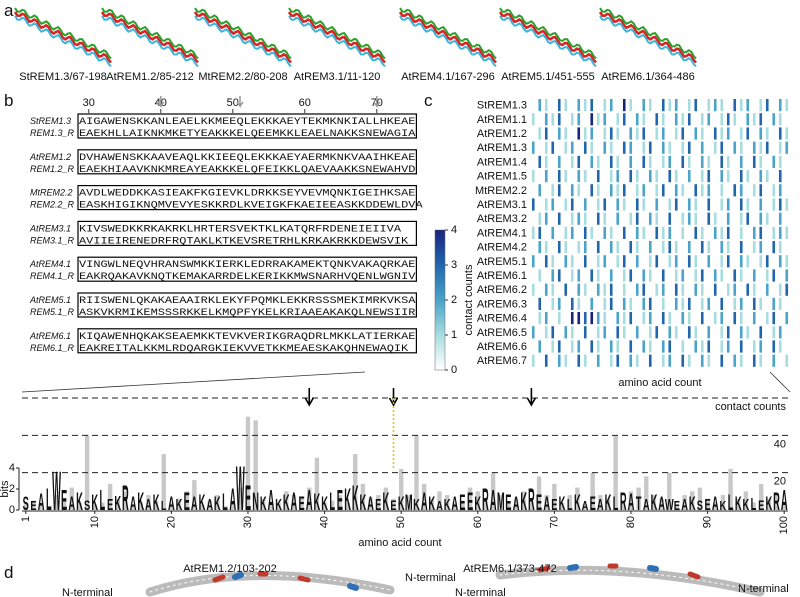  What do you see at coordinates (8, 572) in the screenshot?
I see `panel-label: d` at bounding box center [8, 572].